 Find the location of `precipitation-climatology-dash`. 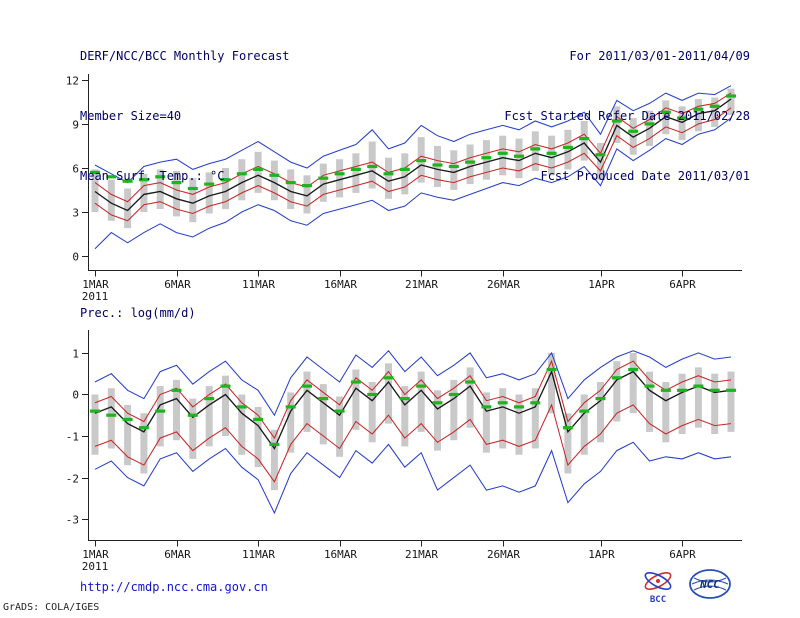

precipitation-climatology-dash is located at coordinates (413, 406).